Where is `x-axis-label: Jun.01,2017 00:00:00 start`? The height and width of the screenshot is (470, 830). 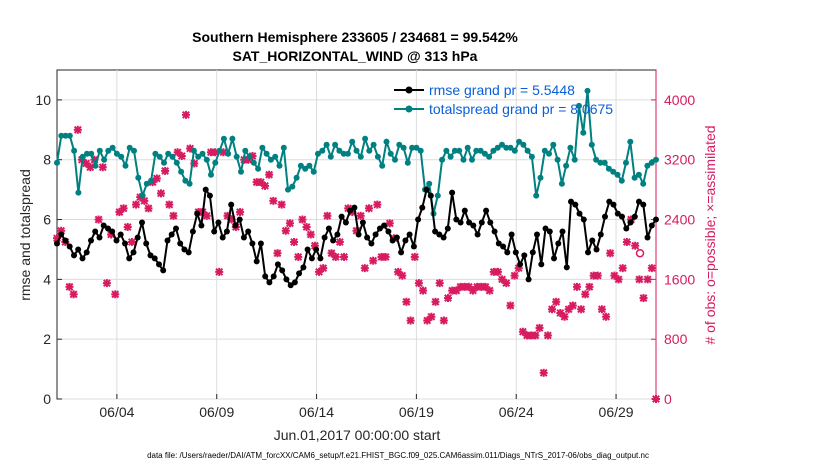 x-axis-label: Jun.01,2017 00:00:00 start is located at coordinates (357, 435).